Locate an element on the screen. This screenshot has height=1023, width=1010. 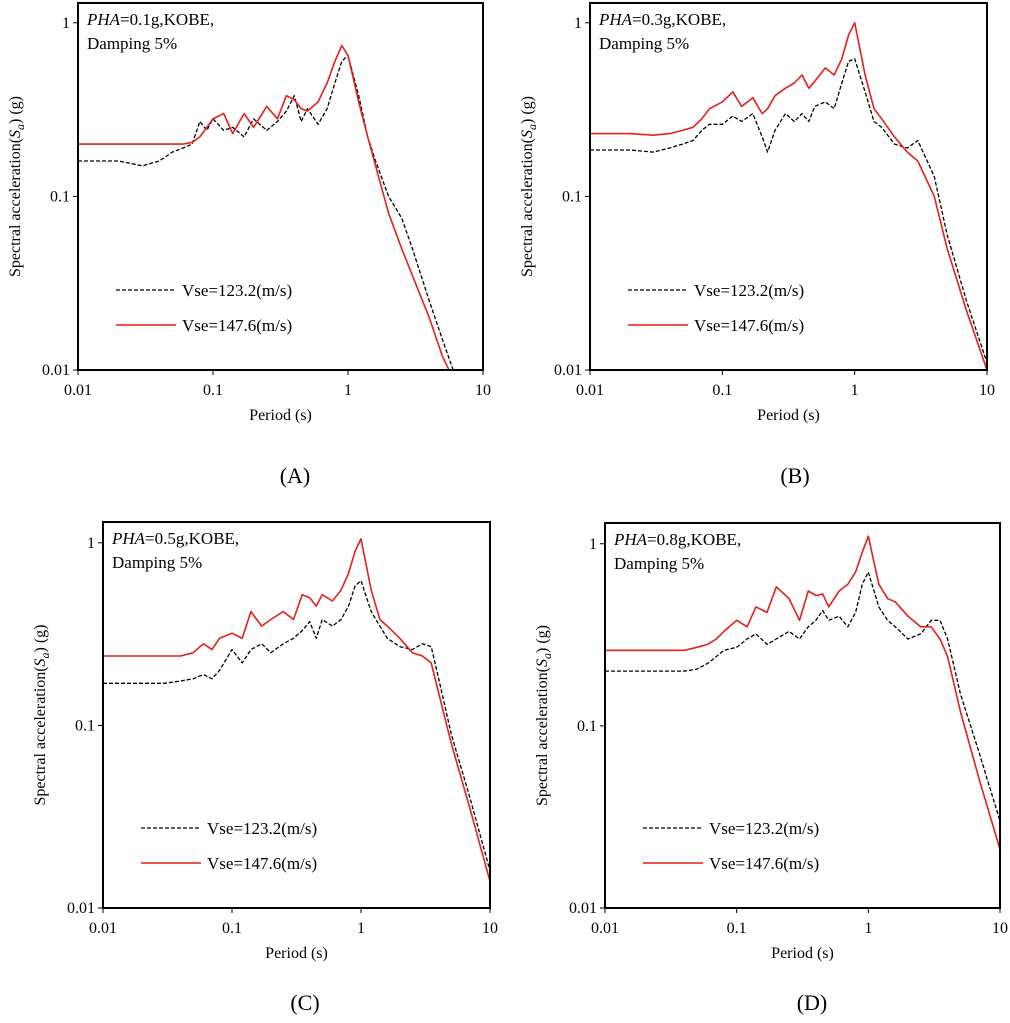
pha-value: =0.1g,KOBE, is located at coordinates (167, 19).